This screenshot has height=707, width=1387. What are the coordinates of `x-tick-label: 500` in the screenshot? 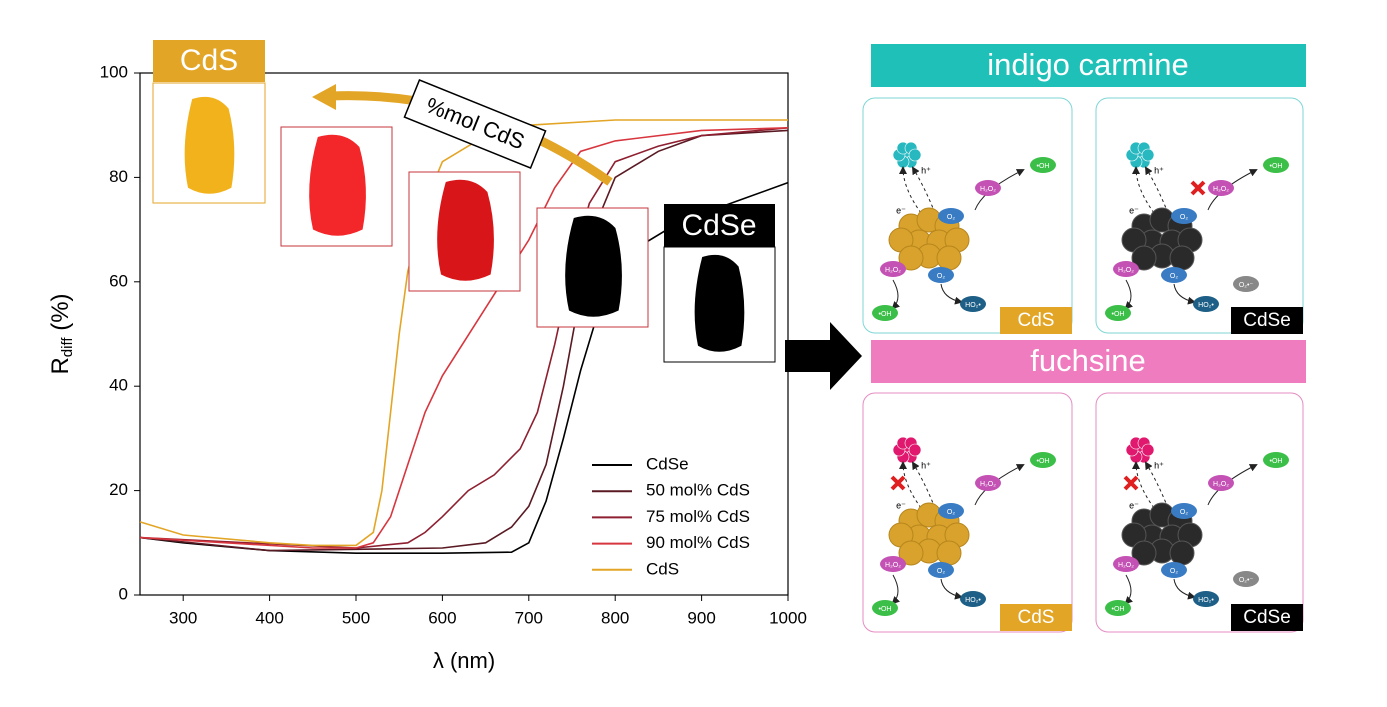 It's located at (356, 617).